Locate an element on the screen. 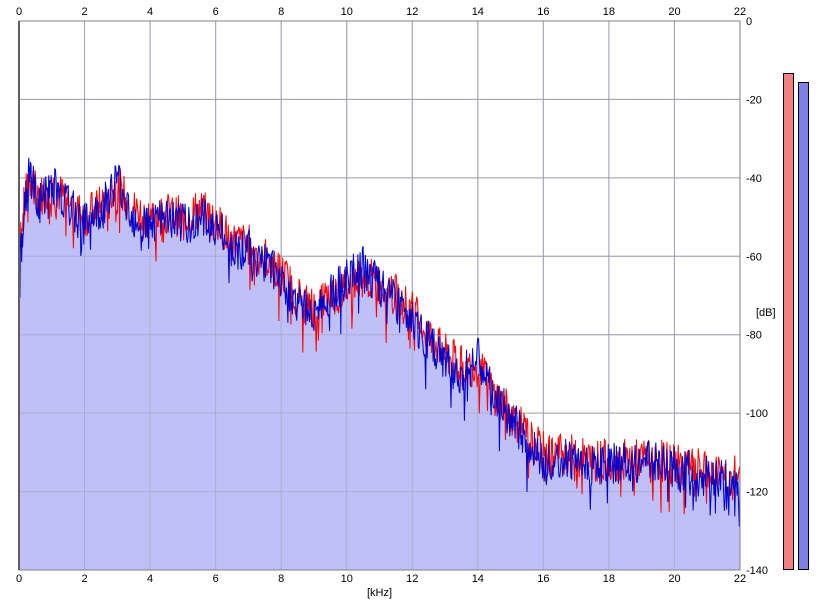  x-tick-label-top: 14 is located at coordinates (478, 12).